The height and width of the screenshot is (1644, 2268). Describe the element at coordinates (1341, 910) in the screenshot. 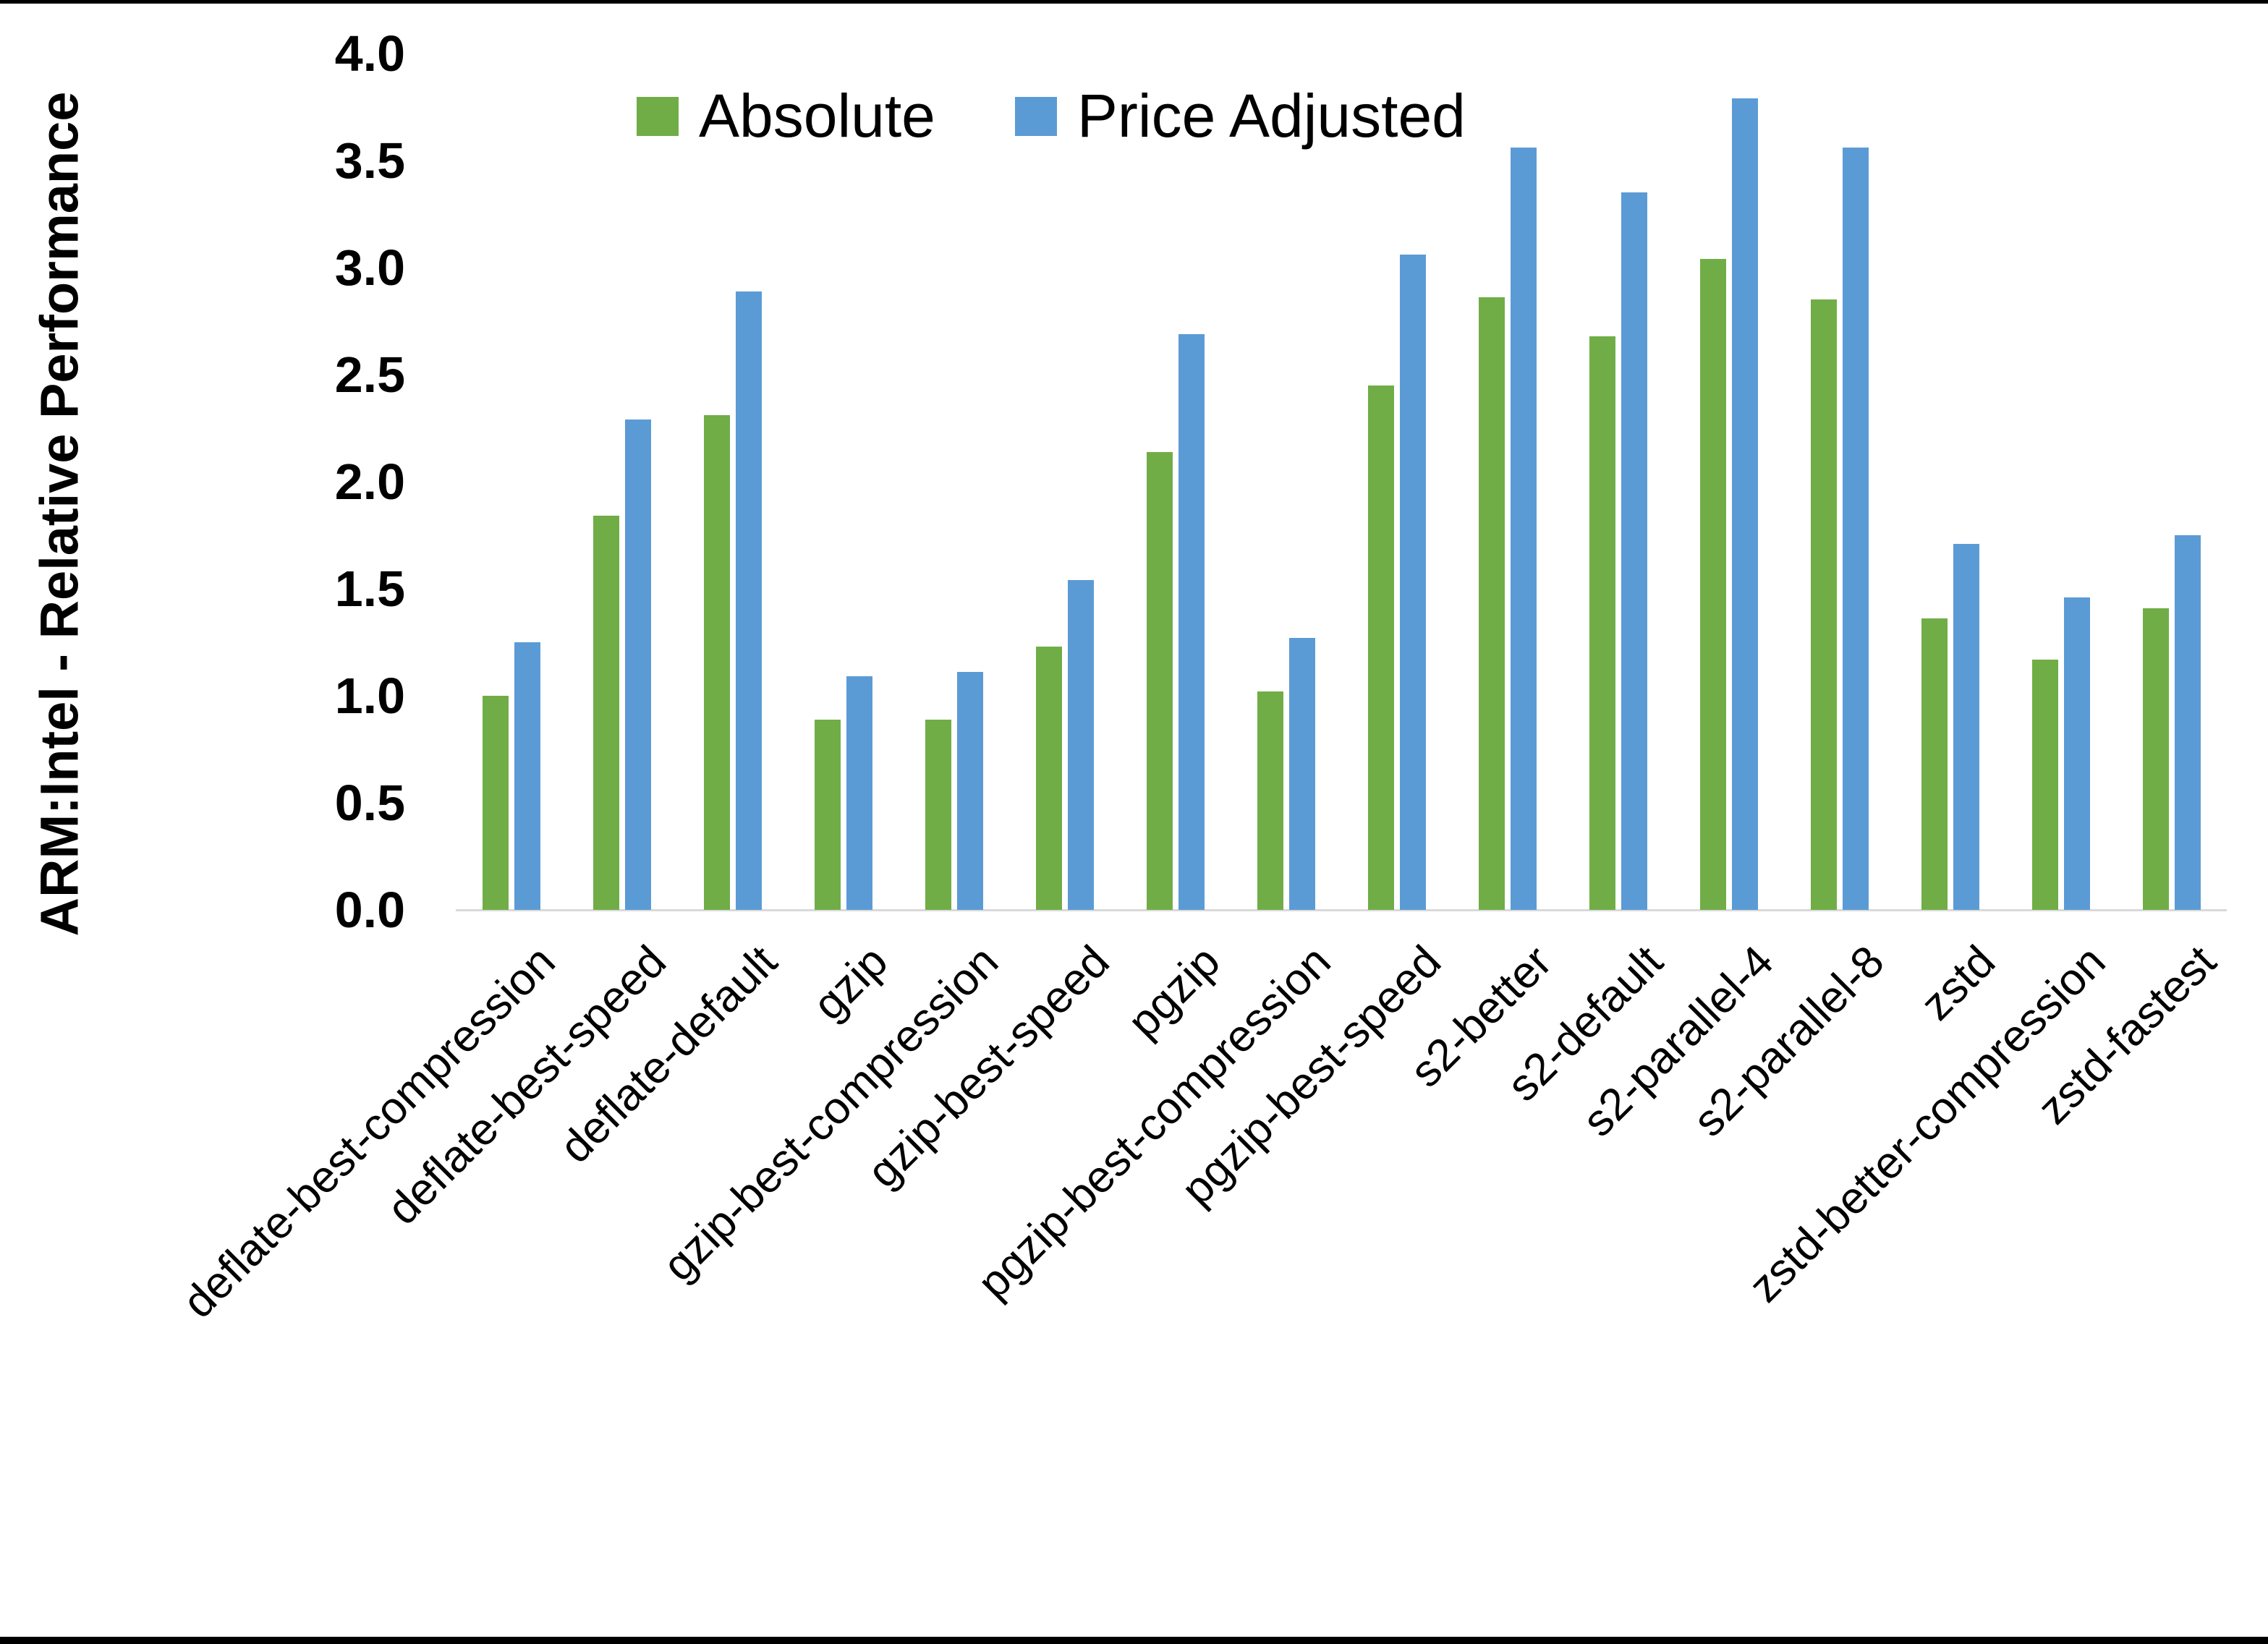

I see `x-axis-line` at that location.